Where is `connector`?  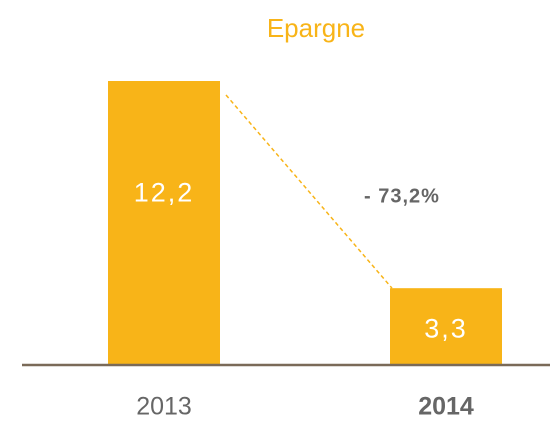 connector is located at coordinates (309, 191).